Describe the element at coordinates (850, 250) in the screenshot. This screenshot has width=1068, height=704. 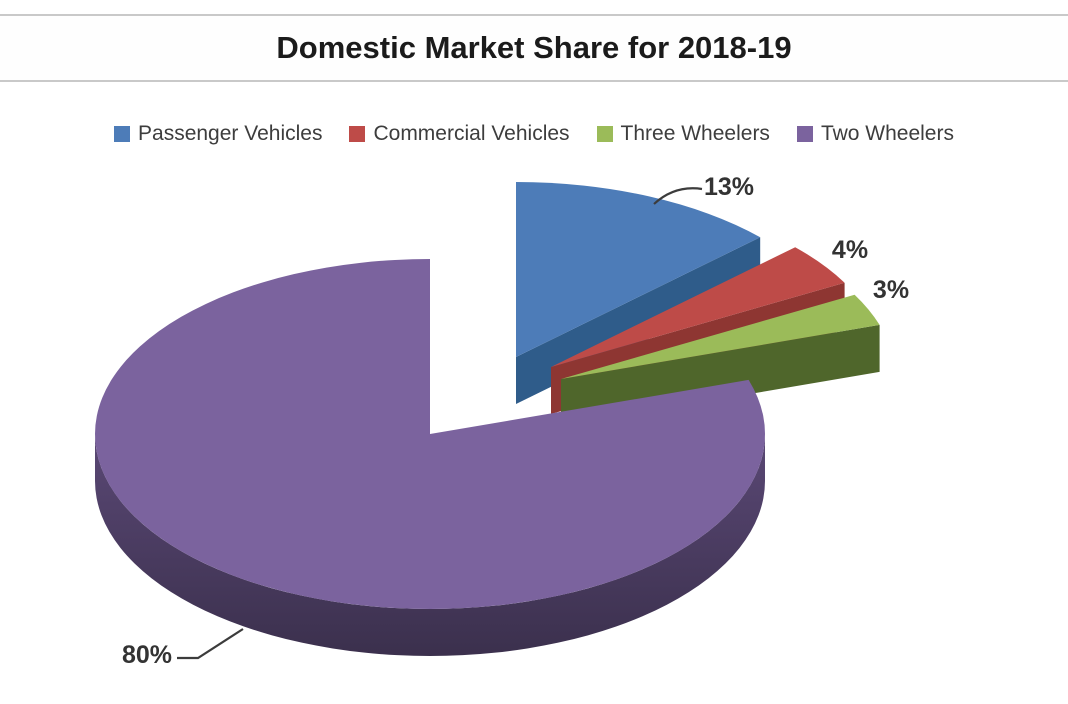
I see `slice-value-label-commercial-vehicles: 4%` at that location.